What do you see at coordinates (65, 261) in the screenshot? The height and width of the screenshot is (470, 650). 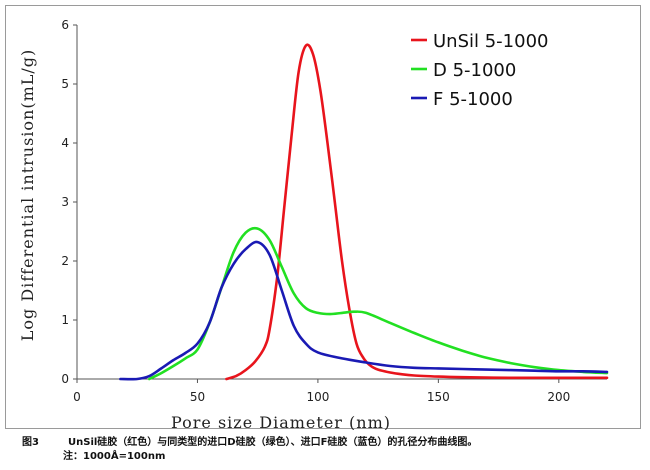 I see `y-tick-label: 2` at bounding box center [65, 261].